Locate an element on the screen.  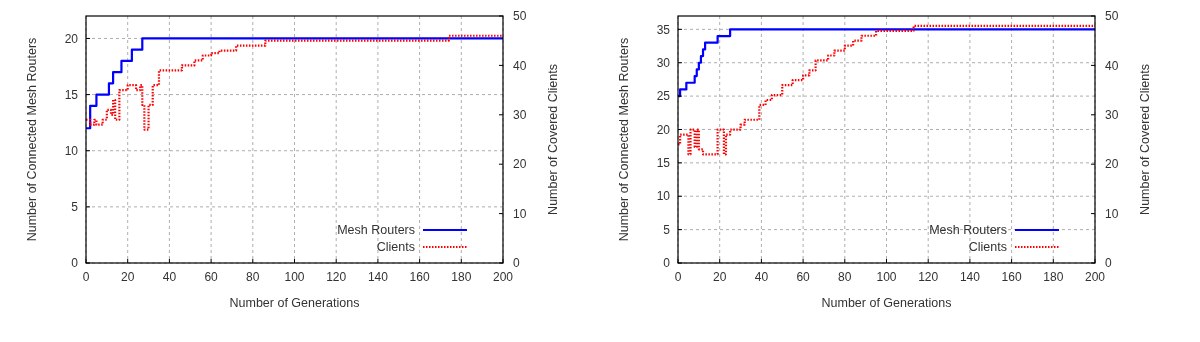
y-tick-label: 25 is located at coordinates (663, 96).